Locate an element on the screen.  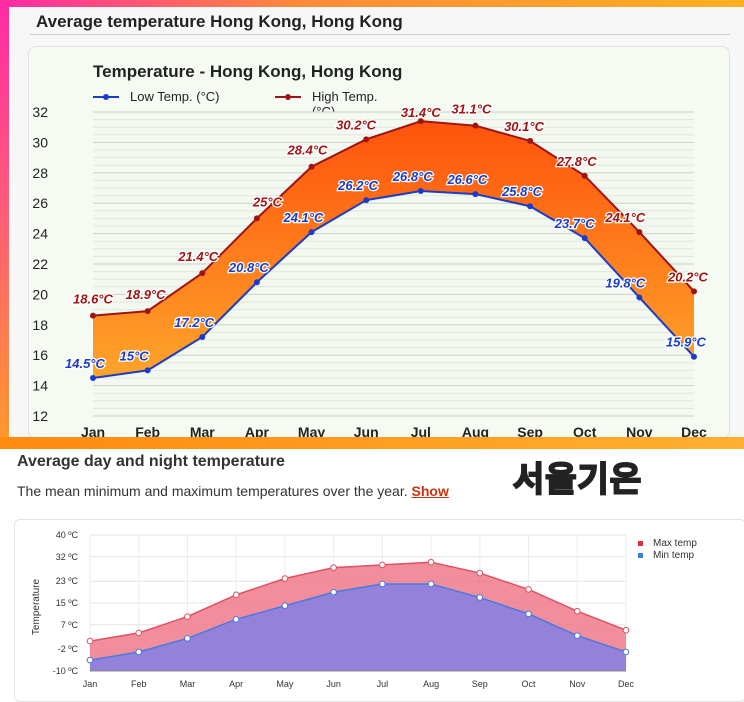
high-temp-data-label: 18.9°C is located at coordinates (146, 294).